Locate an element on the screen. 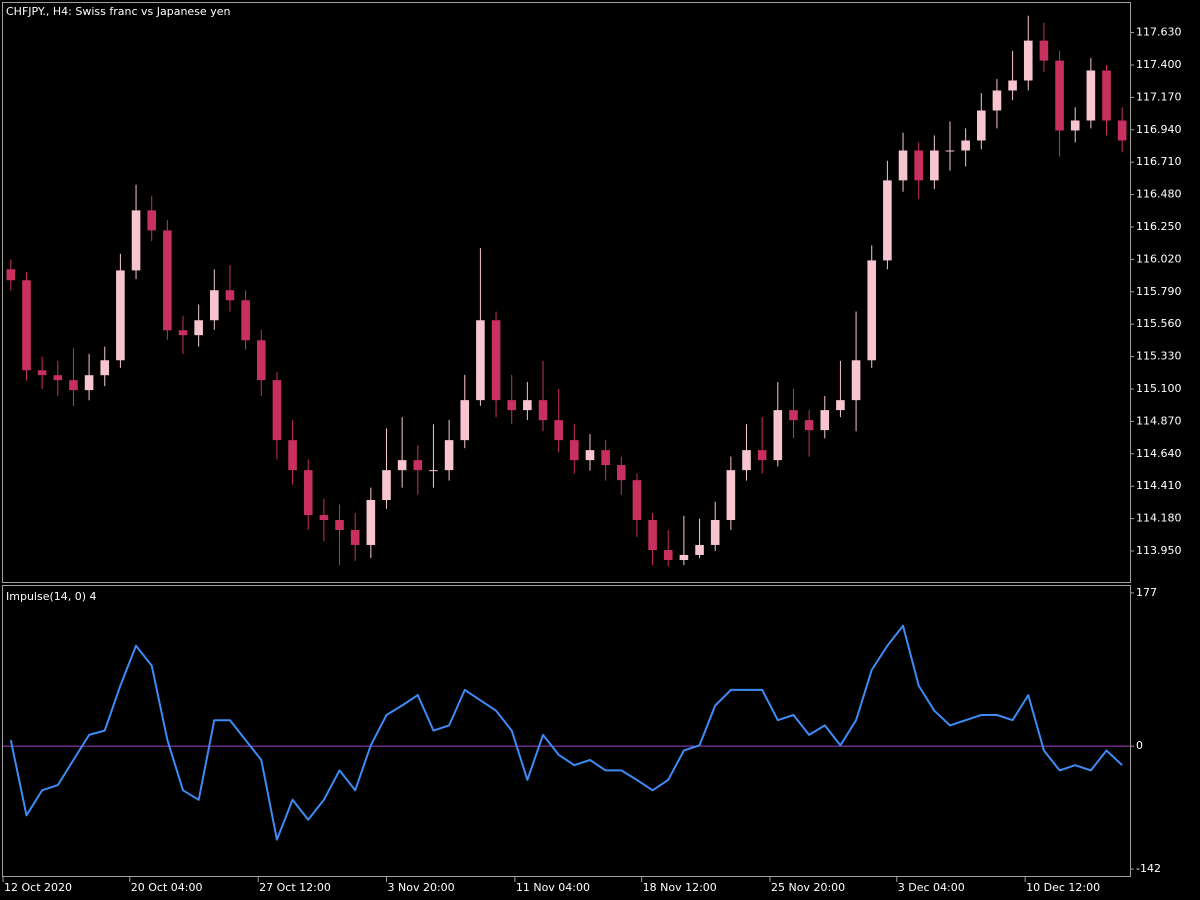  y-tick-label: 113.950 is located at coordinates (1159, 550).